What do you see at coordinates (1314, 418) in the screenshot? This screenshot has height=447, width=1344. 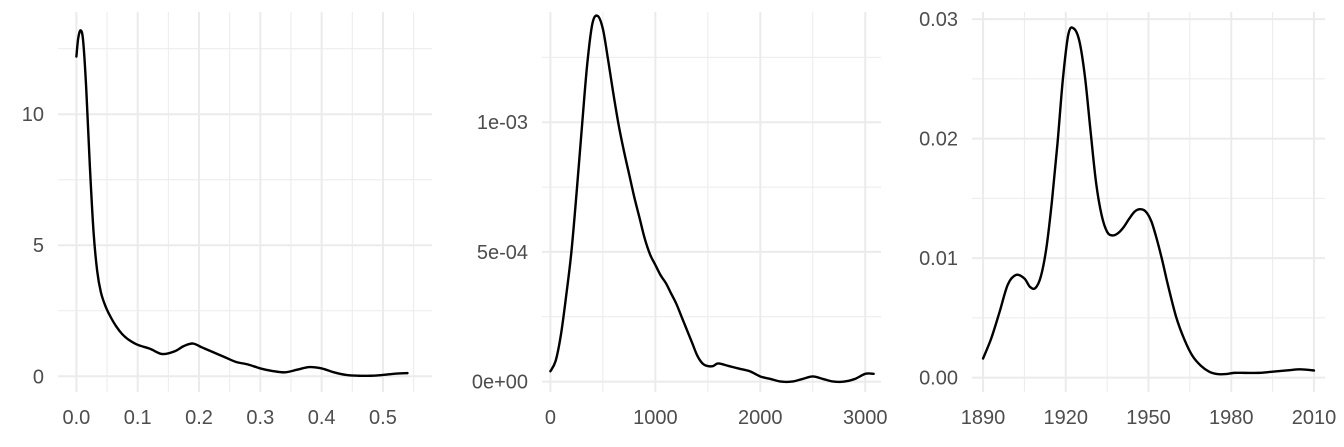 I see `x-tick-label: 2010` at bounding box center [1314, 418].